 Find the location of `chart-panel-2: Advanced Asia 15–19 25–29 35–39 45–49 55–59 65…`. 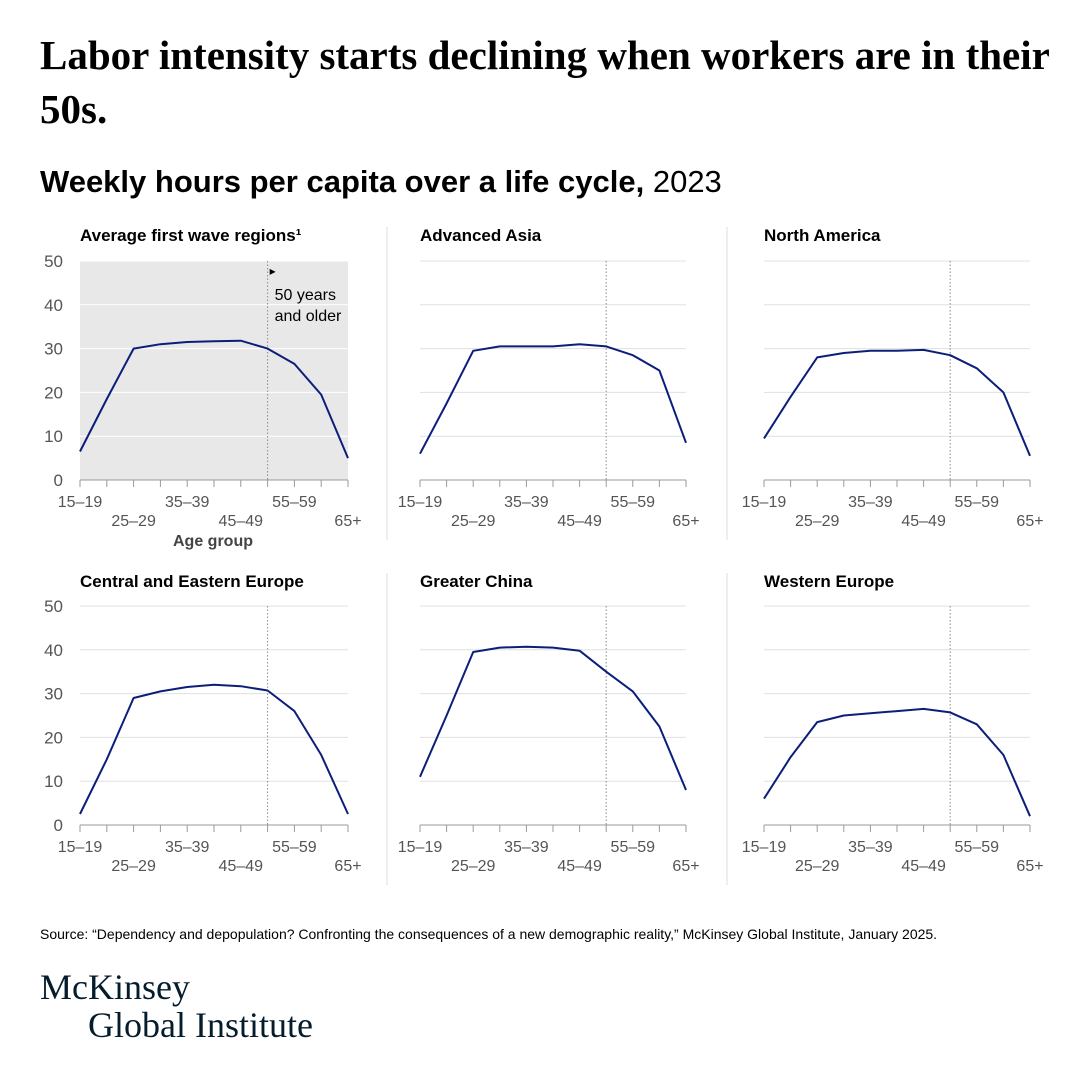

chart-panel-2: Advanced Asia 15–19 25–29 35–39 45–49 55–59 65… is located at coordinates (543, 383).